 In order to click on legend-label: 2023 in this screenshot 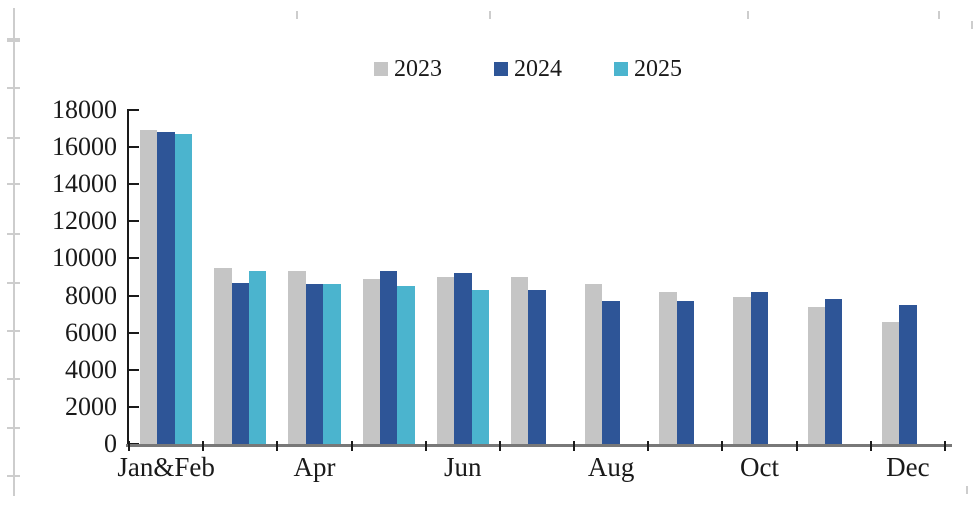, I will do `click(418, 69)`.